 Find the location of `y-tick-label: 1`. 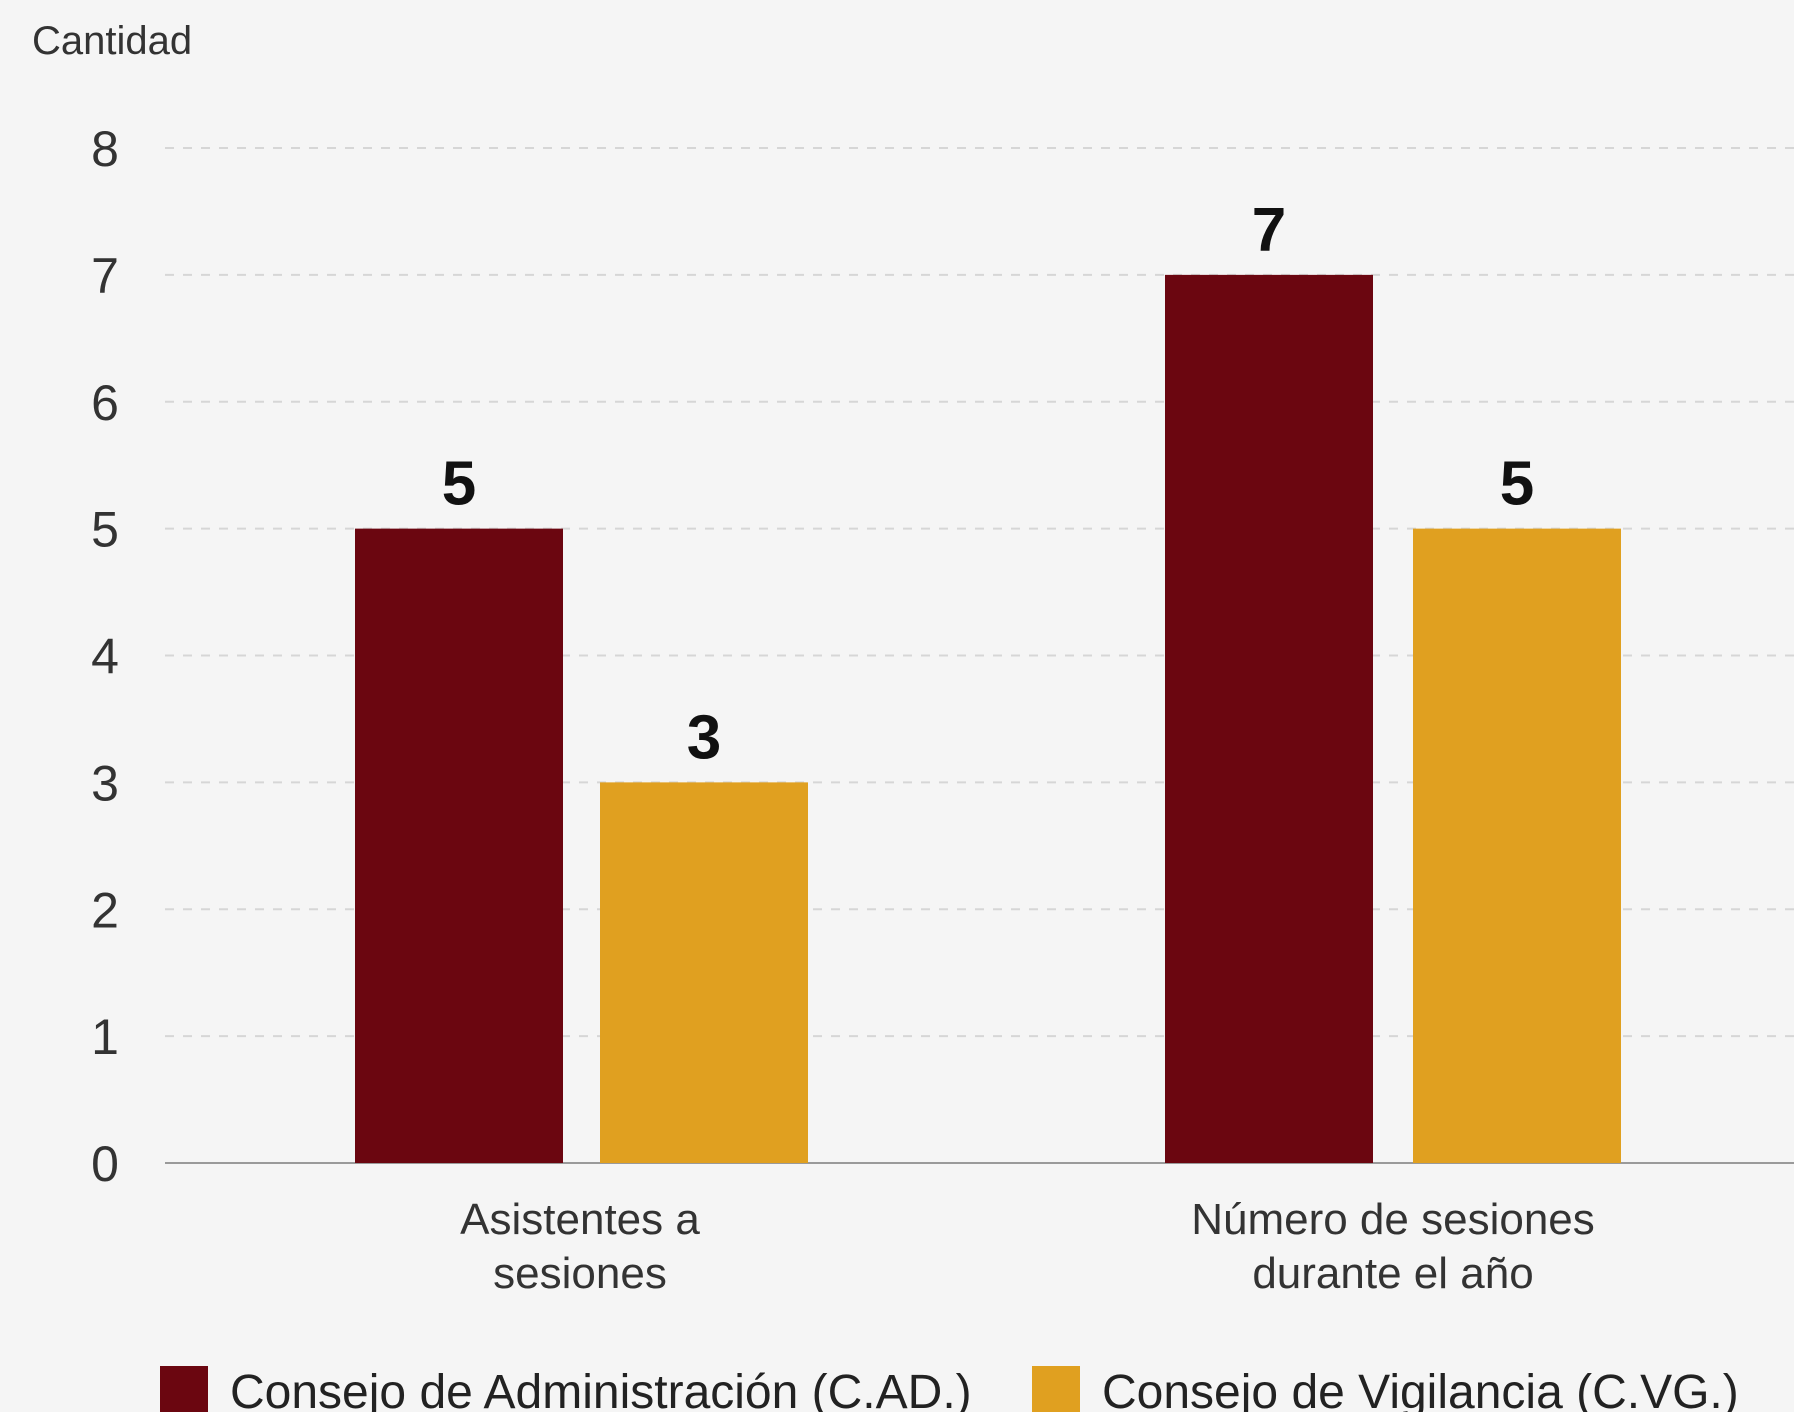

y-tick-label: 1 is located at coordinates (105, 1037).